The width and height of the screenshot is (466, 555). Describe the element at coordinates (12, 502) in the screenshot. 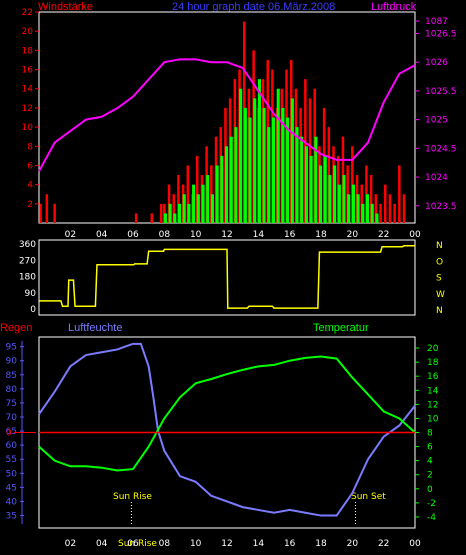

I see `humidity-y-tick-label: 40` at that location.